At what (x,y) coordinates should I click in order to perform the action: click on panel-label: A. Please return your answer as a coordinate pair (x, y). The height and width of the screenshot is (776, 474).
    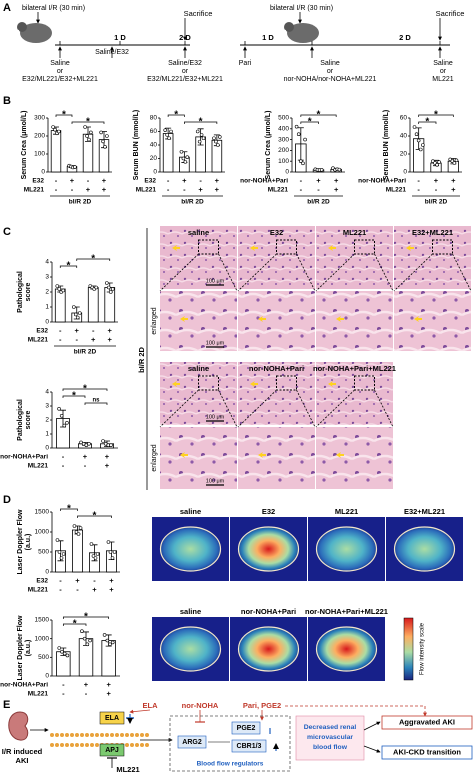
    Looking at the image, I should click on (7, 8).